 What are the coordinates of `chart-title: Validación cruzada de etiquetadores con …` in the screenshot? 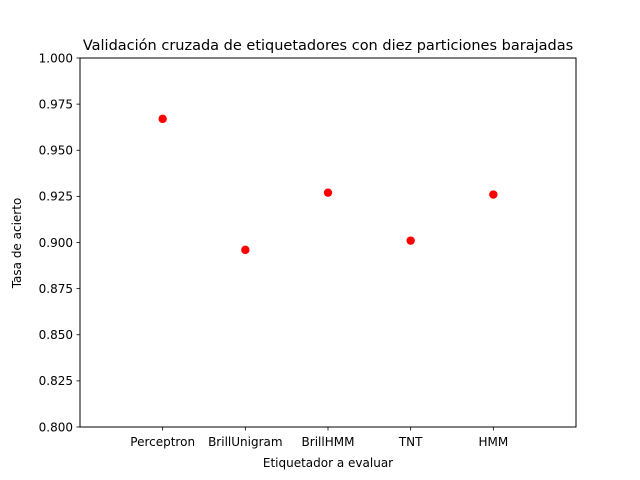 It's located at (328, 46).